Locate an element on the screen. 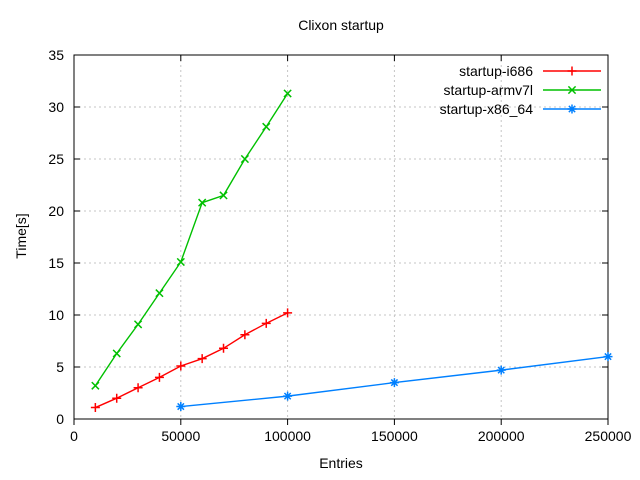 This screenshot has width=640, height=480. y-tick-label: 15 is located at coordinates (56, 263).